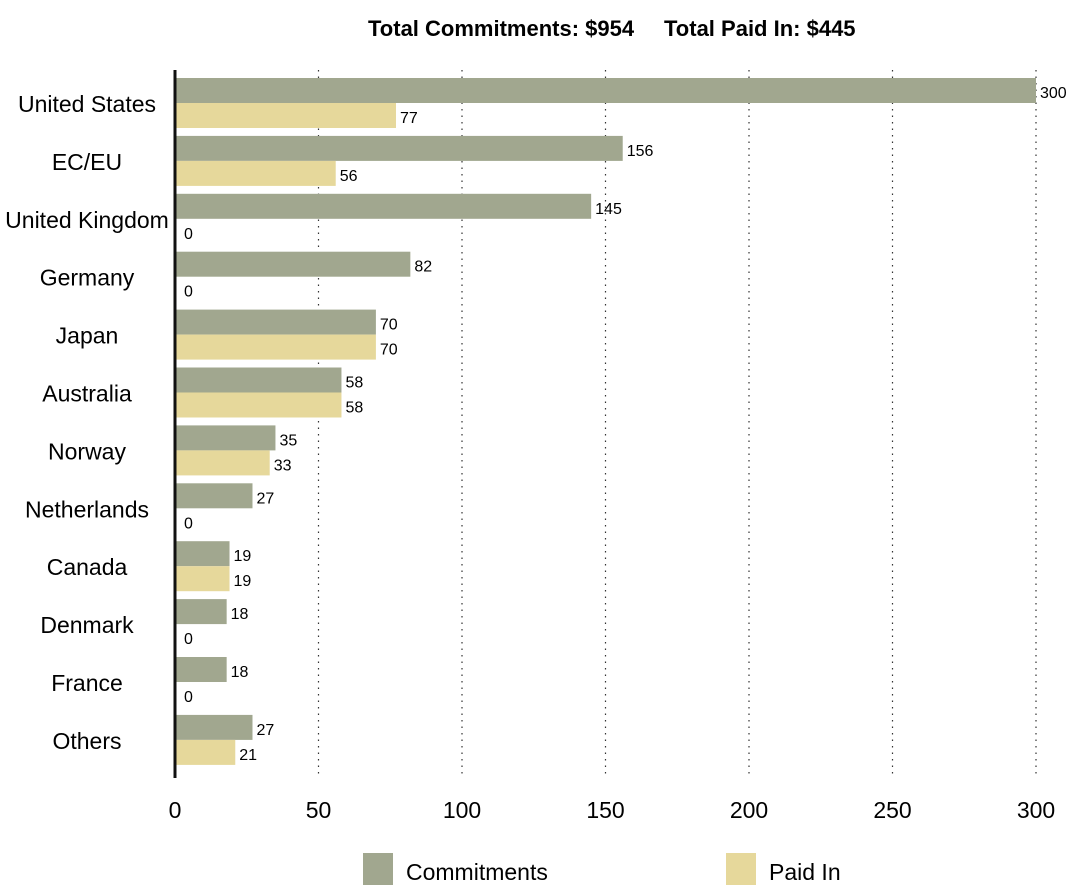 The height and width of the screenshot is (886, 1073). What do you see at coordinates (248, 755) in the screenshot?
I see `data-label-paid-in: 21` at bounding box center [248, 755].